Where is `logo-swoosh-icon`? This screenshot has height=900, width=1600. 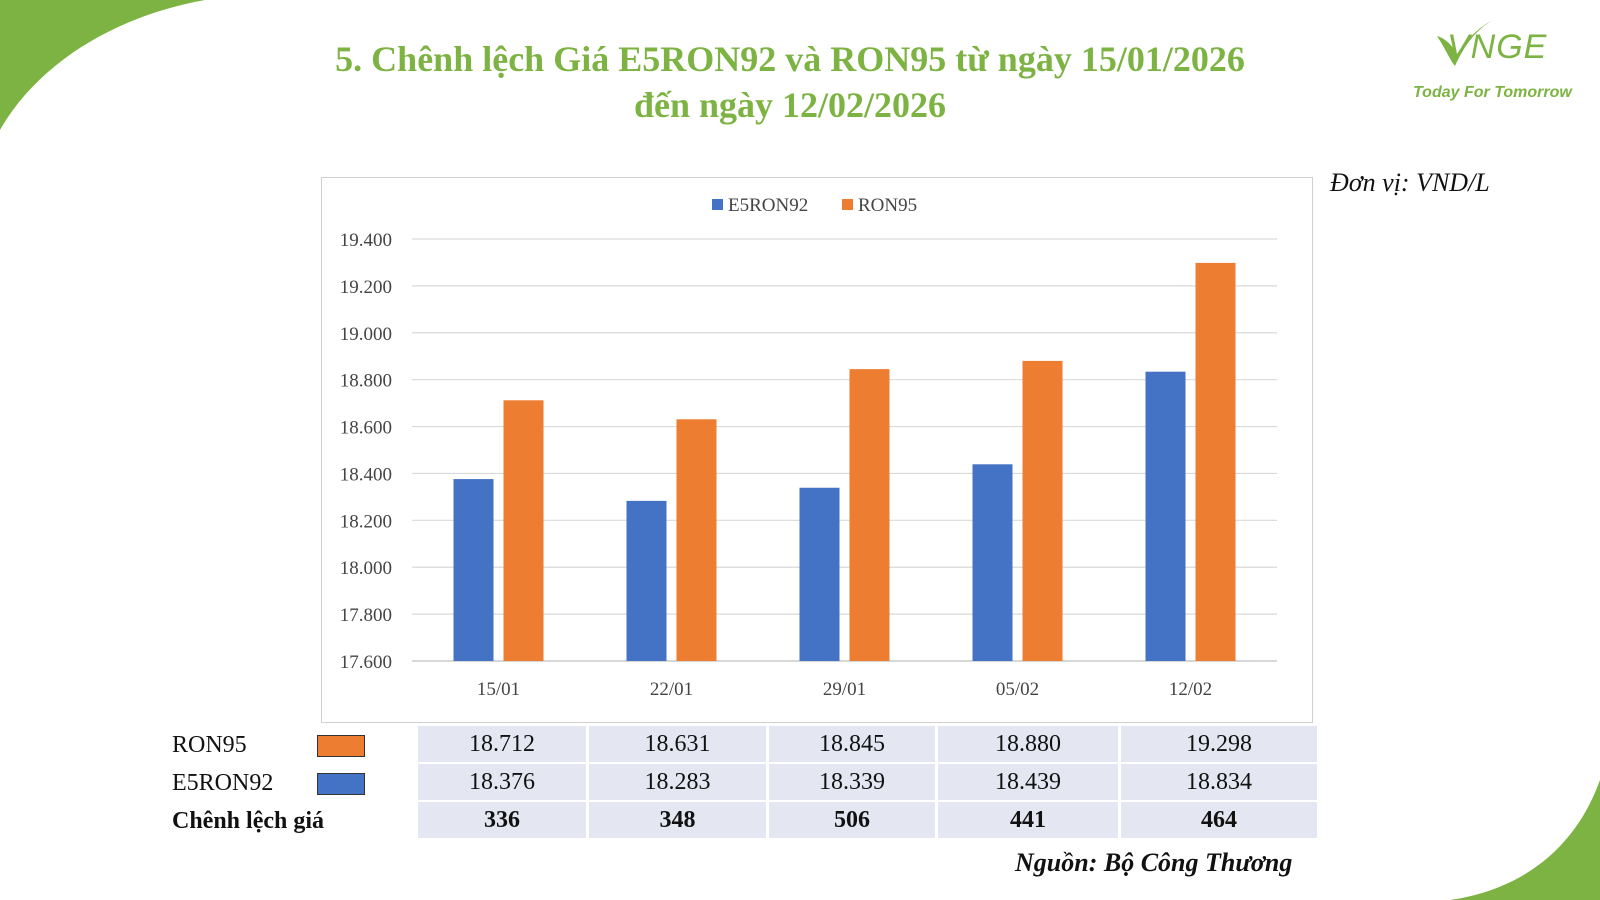
logo-swoosh-icon is located at coordinates (1465, 43).